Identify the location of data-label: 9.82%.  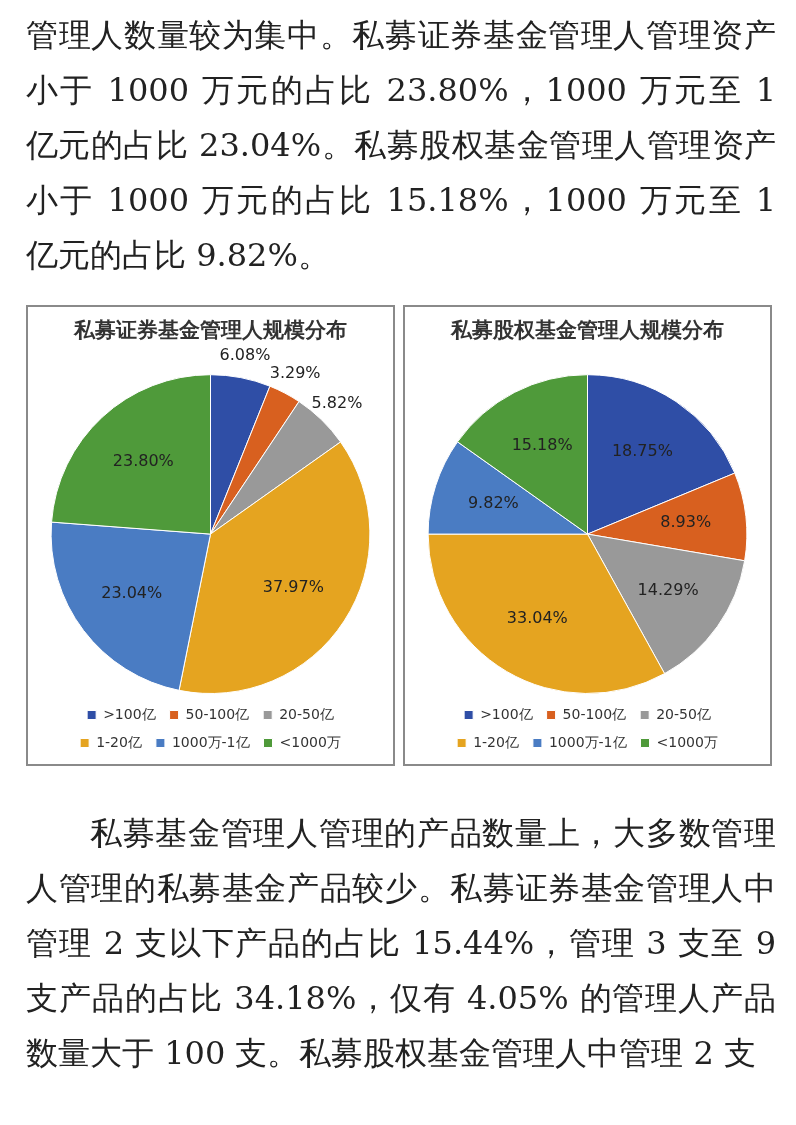
(493, 503).